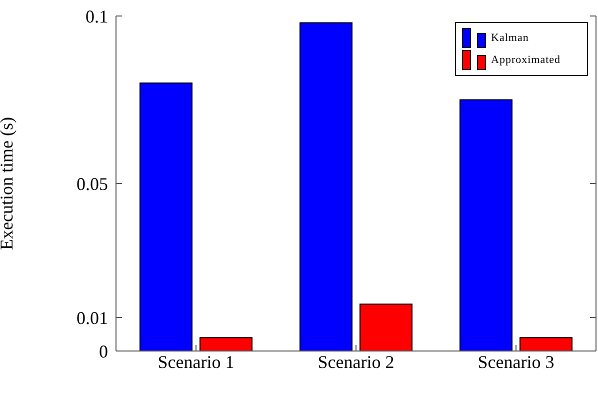  What do you see at coordinates (97, 16) in the screenshot?
I see `y-tick-label: 0.1` at bounding box center [97, 16].